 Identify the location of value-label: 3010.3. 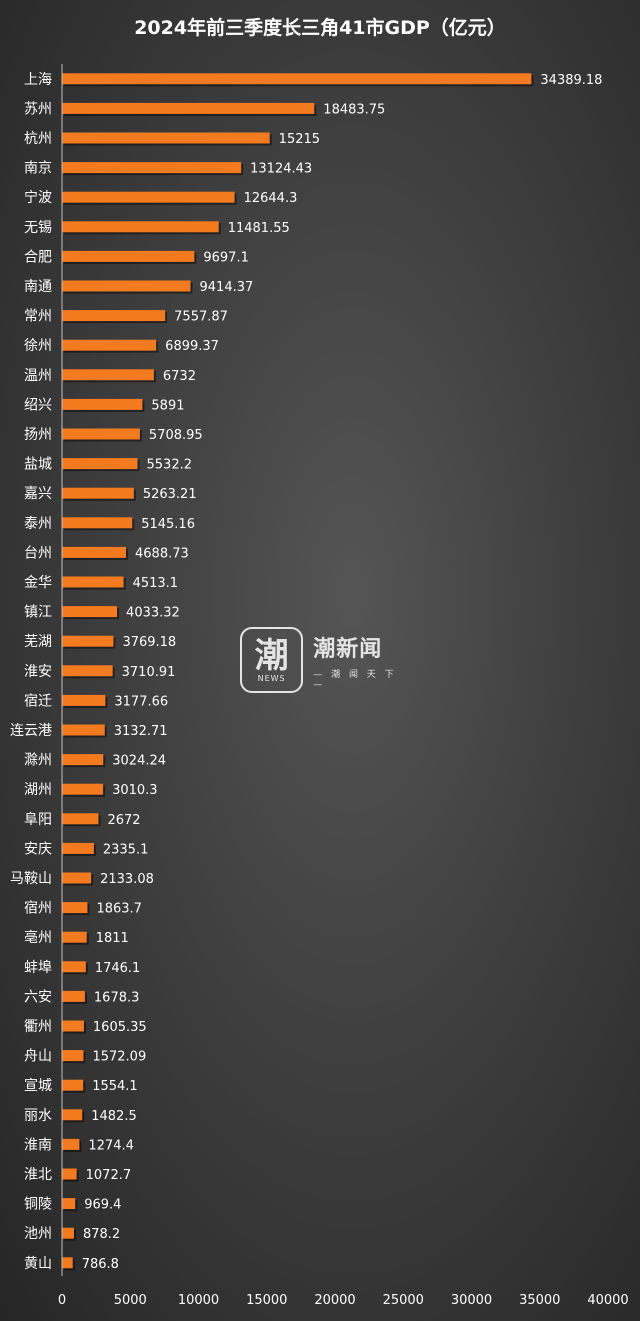
(135, 790).